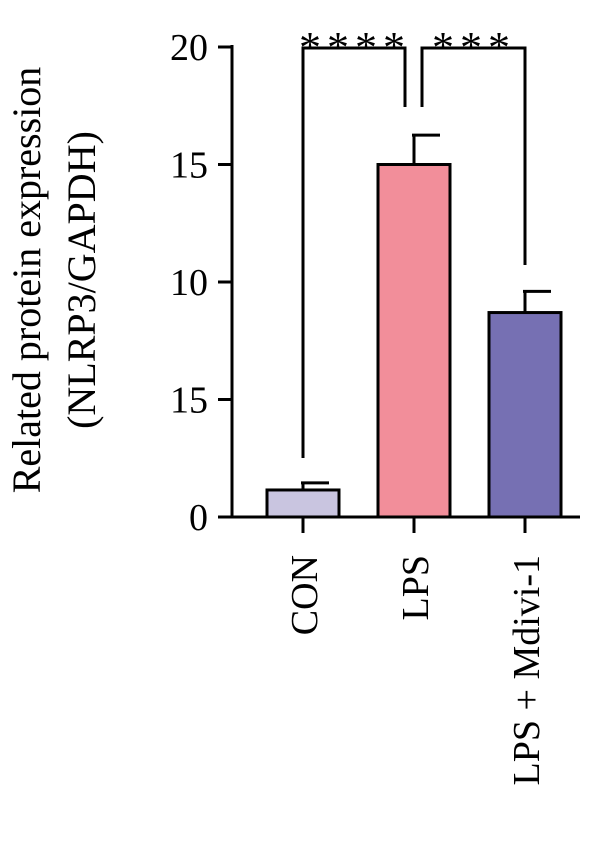 Image resolution: width=600 pixels, height=864 pixels. What do you see at coordinates (355, 47) in the screenshot?
I see `significance-label: ****` at bounding box center [355, 47].